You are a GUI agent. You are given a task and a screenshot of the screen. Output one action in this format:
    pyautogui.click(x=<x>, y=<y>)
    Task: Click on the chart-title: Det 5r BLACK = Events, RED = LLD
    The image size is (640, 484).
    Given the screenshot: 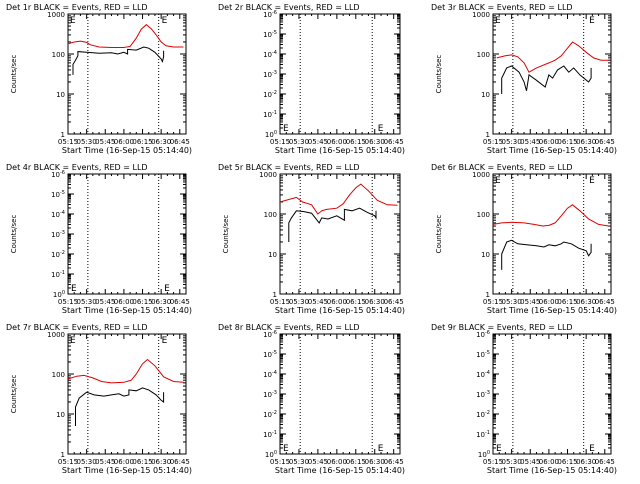 What is the action you would take?
    pyautogui.click(x=289, y=167)
    